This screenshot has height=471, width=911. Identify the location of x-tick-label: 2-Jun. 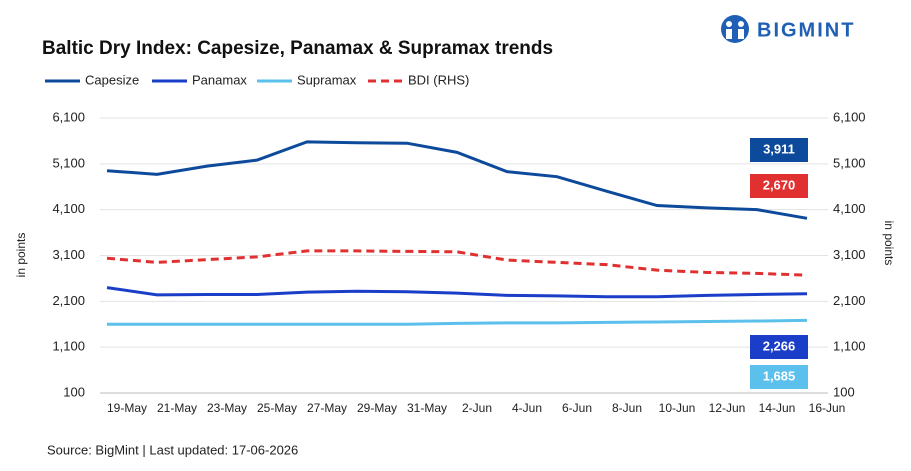
(477, 408).